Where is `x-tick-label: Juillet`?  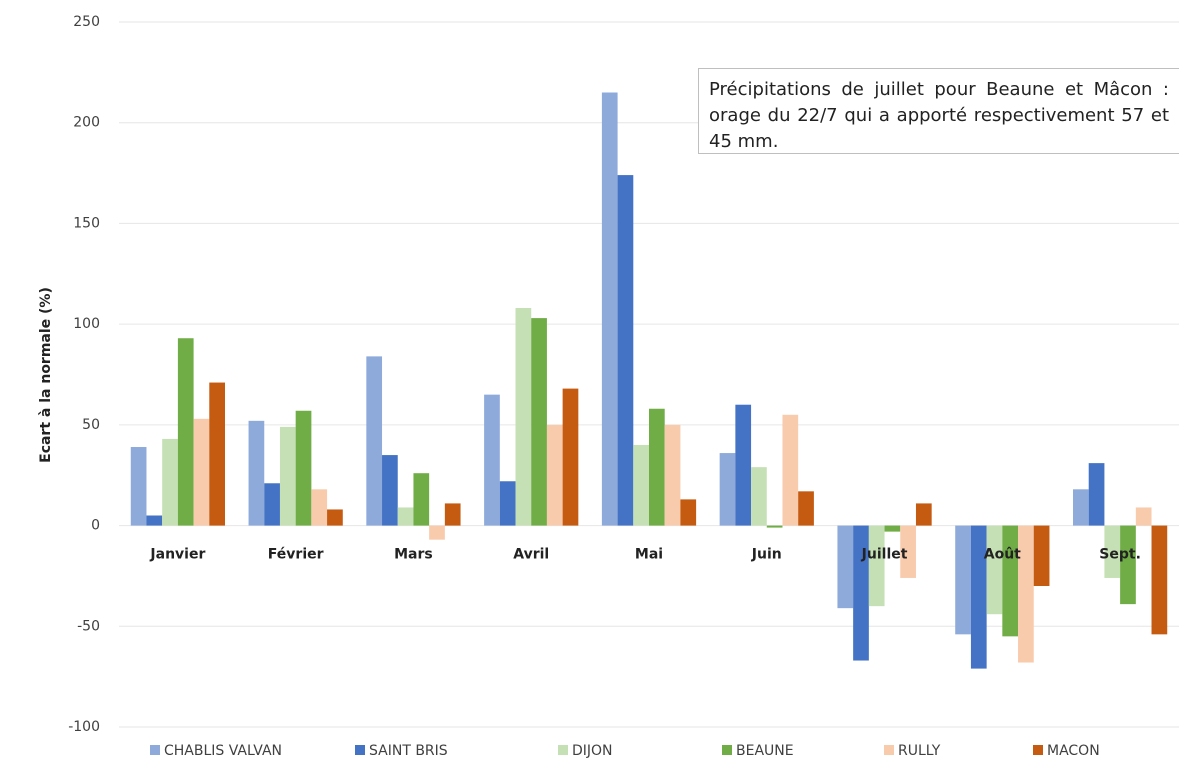 x-tick-label: Juillet is located at coordinates (884, 555).